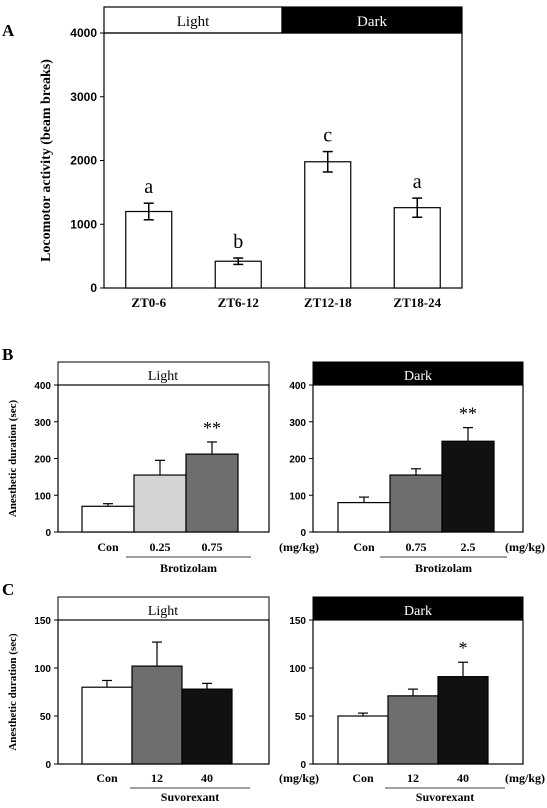 Image resolution: width=547 pixels, height=808 pixels. What do you see at coordinates (418, 376) in the screenshot?
I see `panel-b-dark-label: Dark` at bounding box center [418, 376].